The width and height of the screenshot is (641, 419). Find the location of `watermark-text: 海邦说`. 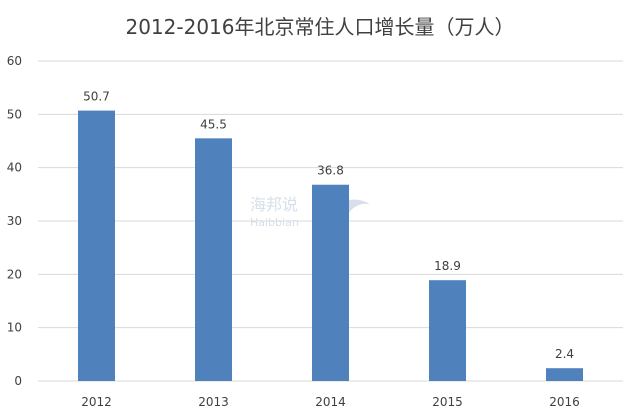

watermark-text: 海邦说 is located at coordinates (274, 204).